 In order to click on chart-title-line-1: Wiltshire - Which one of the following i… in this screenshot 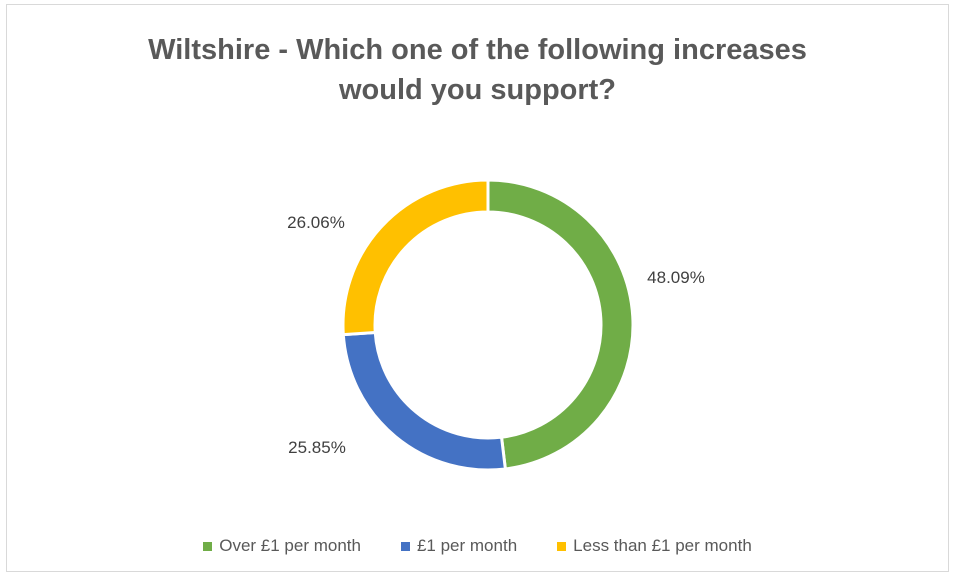, I will do `click(477, 50)`.